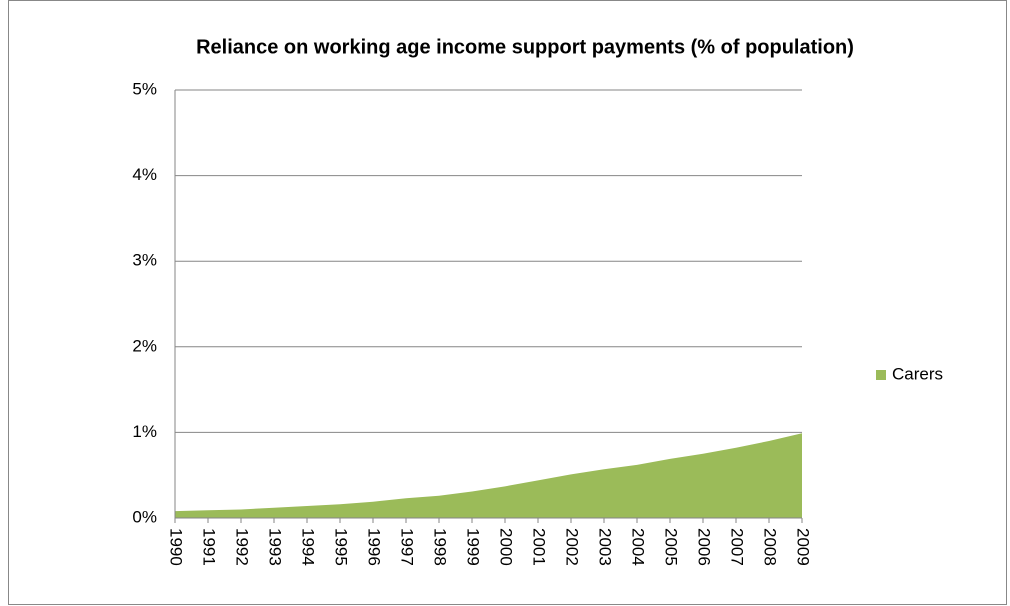 The image size is (1010, 606). Describe the element at coordinates (144, 431) in the screenshot. I see `y-tick-label: 1%` at that location.